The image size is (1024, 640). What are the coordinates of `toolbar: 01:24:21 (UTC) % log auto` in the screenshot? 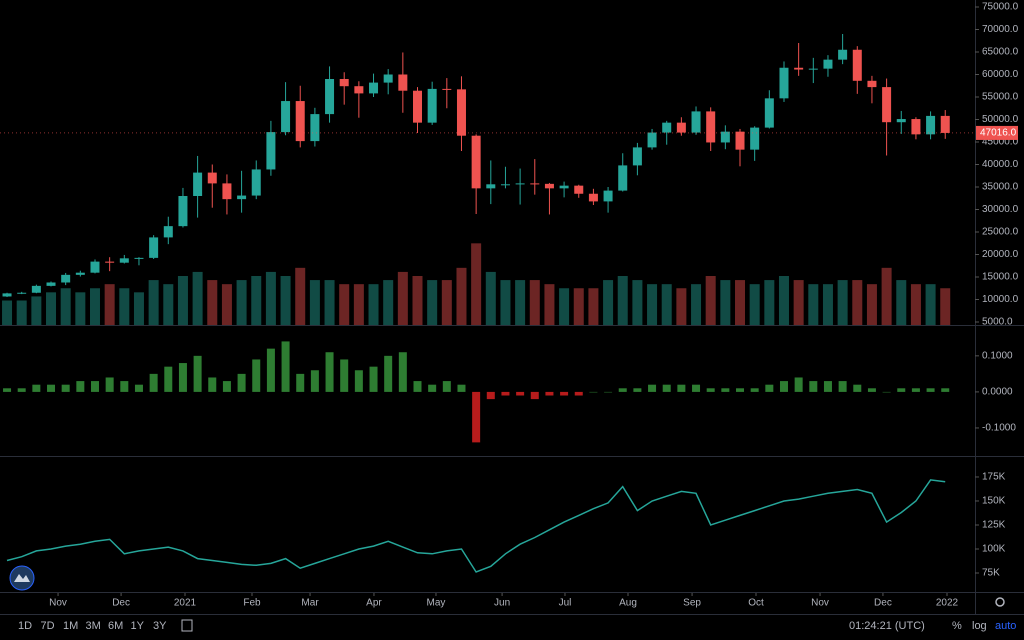 It's located at (598, 625).